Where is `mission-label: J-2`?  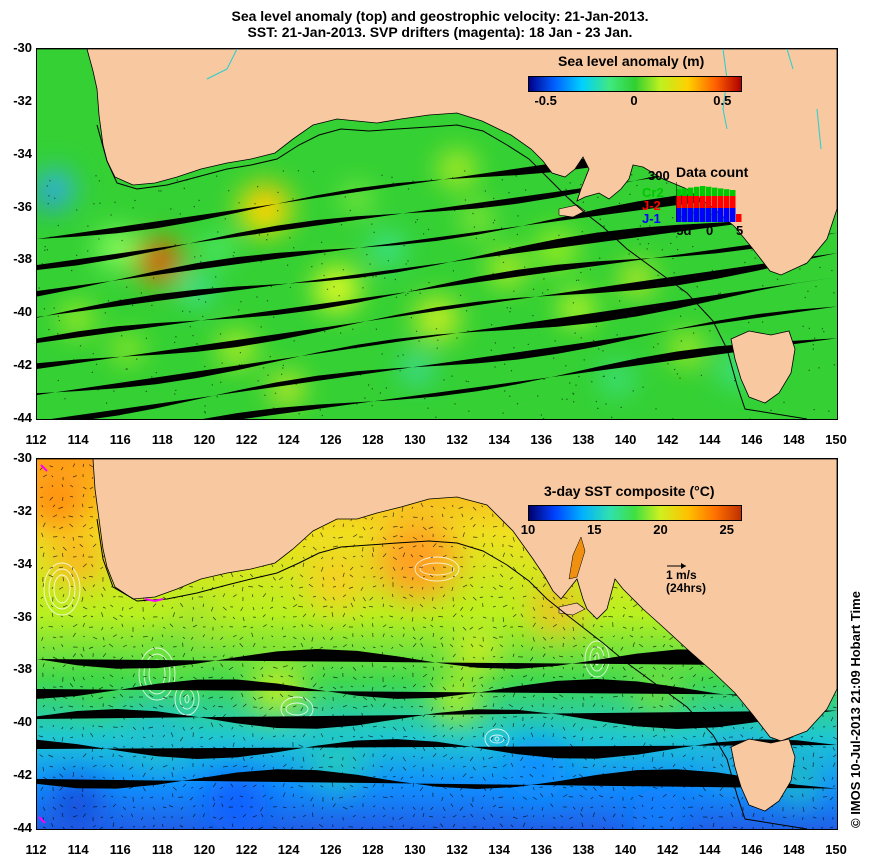
mission-label: J-2 is located at coordinates (651, 205).